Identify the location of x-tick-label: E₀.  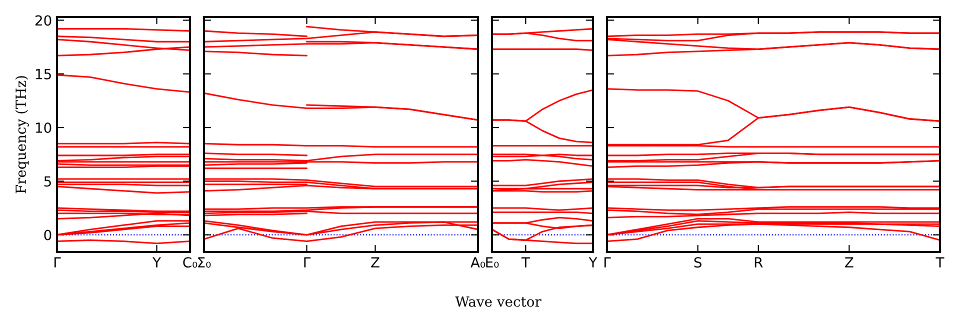
(492, 262).